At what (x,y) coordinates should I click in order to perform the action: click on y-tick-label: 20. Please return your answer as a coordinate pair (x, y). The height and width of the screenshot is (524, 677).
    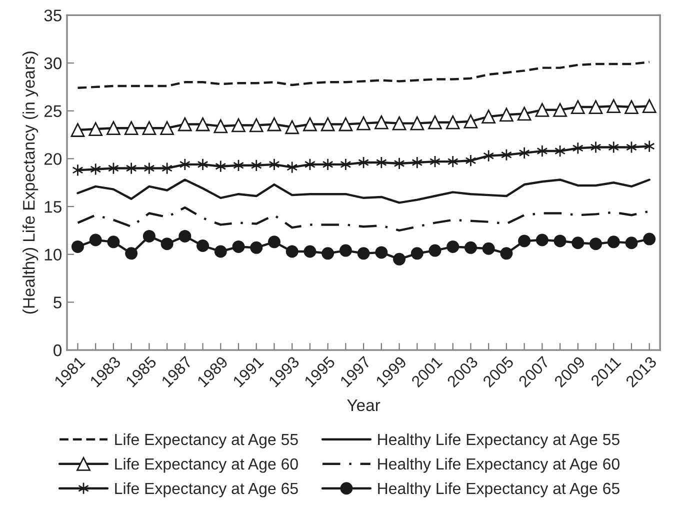
    Looking at the image, I should click on (53, 159).